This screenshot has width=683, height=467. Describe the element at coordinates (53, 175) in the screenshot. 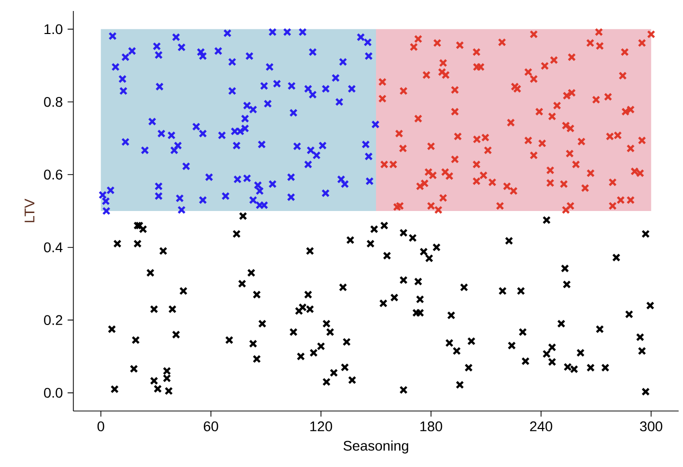

I see `y-tick-label: 0.6` at that location.